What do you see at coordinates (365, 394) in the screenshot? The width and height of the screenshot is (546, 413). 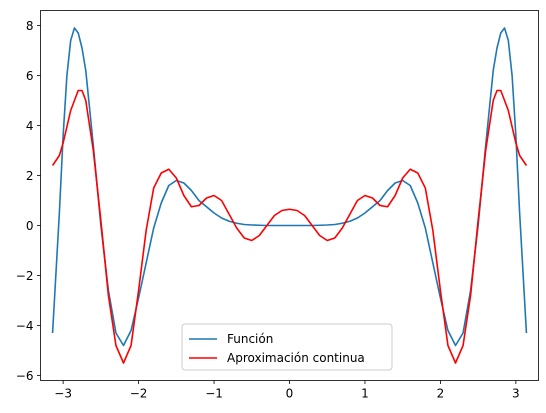 I see `x-tick-label: 1` at bounding box center [365, 394].